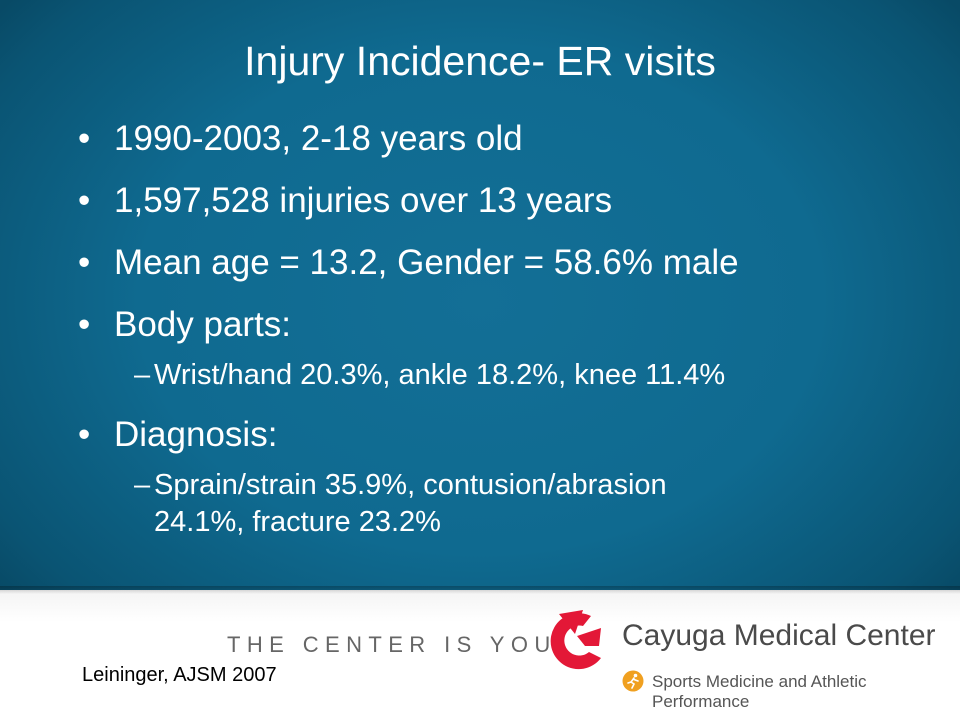 The width and height of the screenshot is (960, 720). What do you see at coordinates (392, 644) in the screenshot?
I see `tagline: THE CENTER IS YOU` at bounding box center [392, 644].